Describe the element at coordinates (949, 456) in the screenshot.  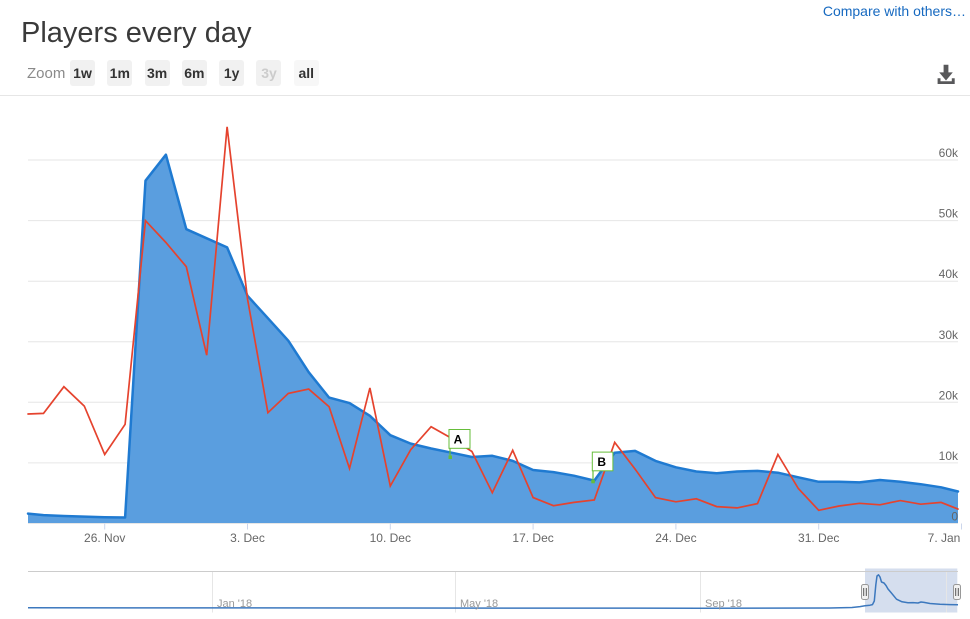
I see `svg-text: 10k` at that location.